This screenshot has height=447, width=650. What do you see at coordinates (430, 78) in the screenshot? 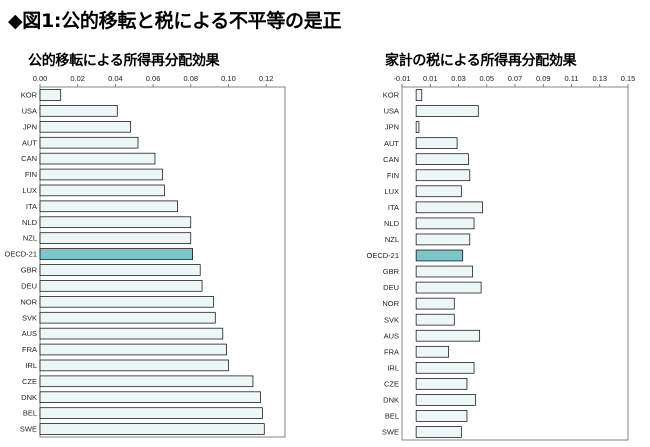
I see `right-tick-label: 0.01` at bounding box center [430, 78].